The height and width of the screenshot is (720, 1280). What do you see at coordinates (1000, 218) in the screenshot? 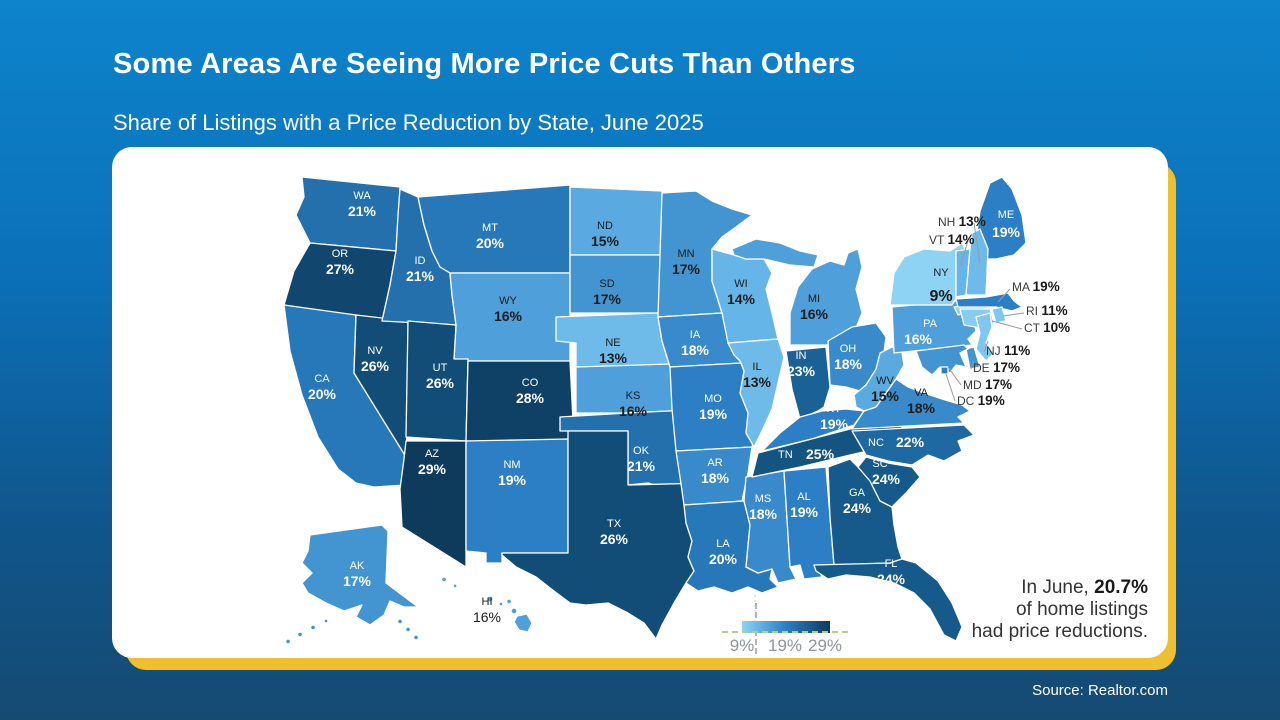
I see `state-ME` at bounding box center [1000, 218].